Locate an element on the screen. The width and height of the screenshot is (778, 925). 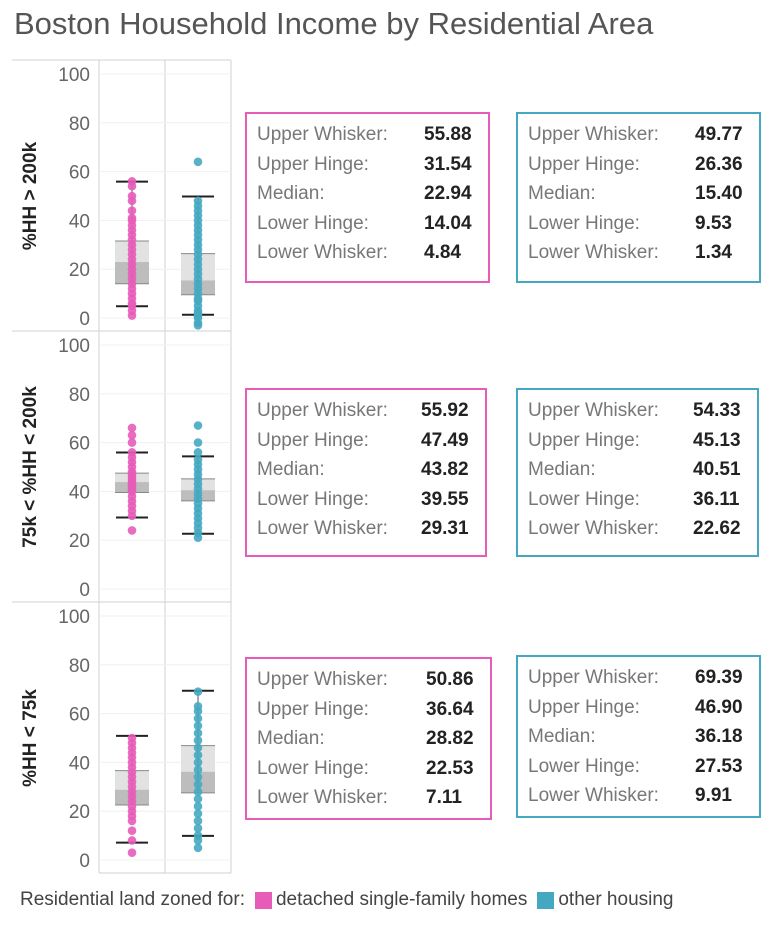
stat-value: 39.55 is located at coordinates (445, 499).